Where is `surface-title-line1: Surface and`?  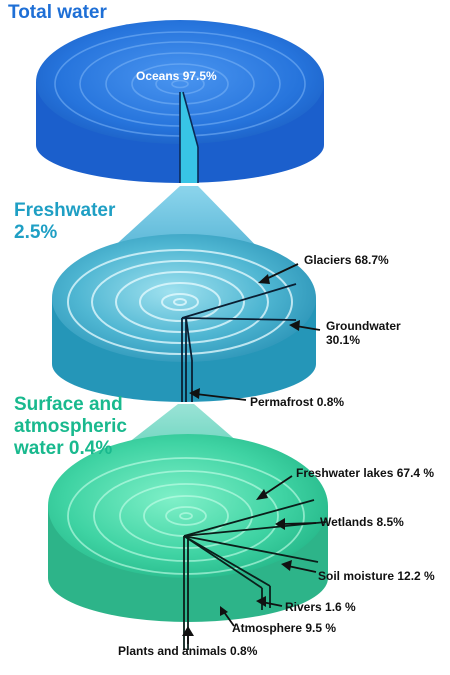
surface-title-line1: Surface and is located at coordinates (68, 404).